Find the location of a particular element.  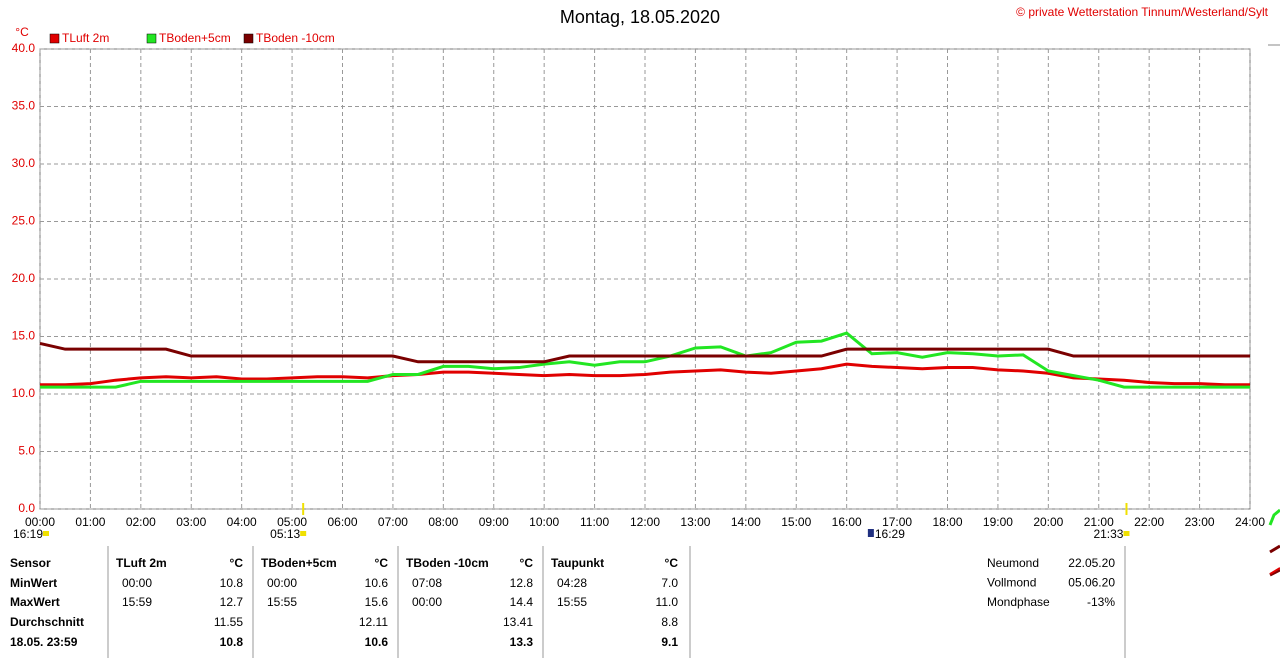

time-label: 05:13 is located at coordinates (285, 534).